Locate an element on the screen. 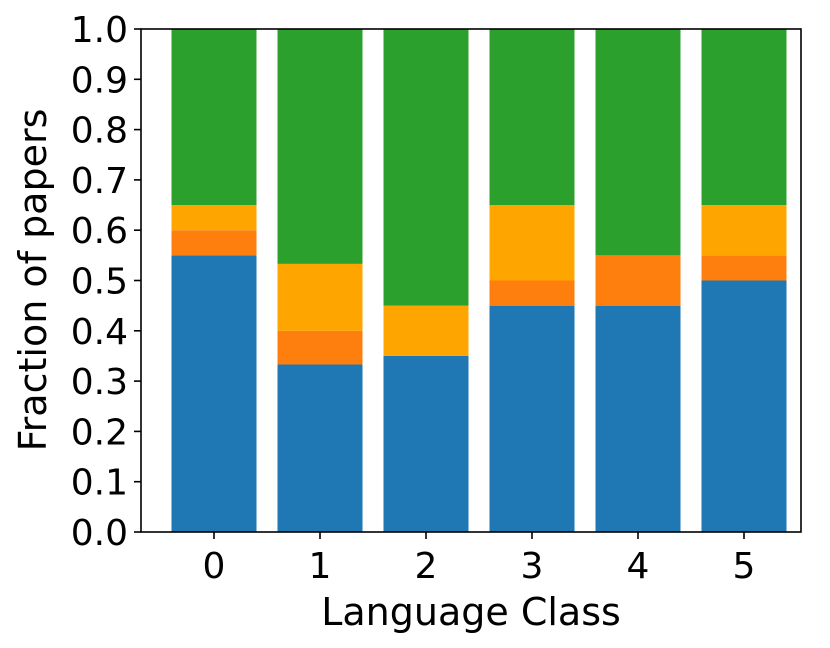 This screenshot has width=830, height=648. y-tick-label: 0.6 is located at coordinates (99, 231).